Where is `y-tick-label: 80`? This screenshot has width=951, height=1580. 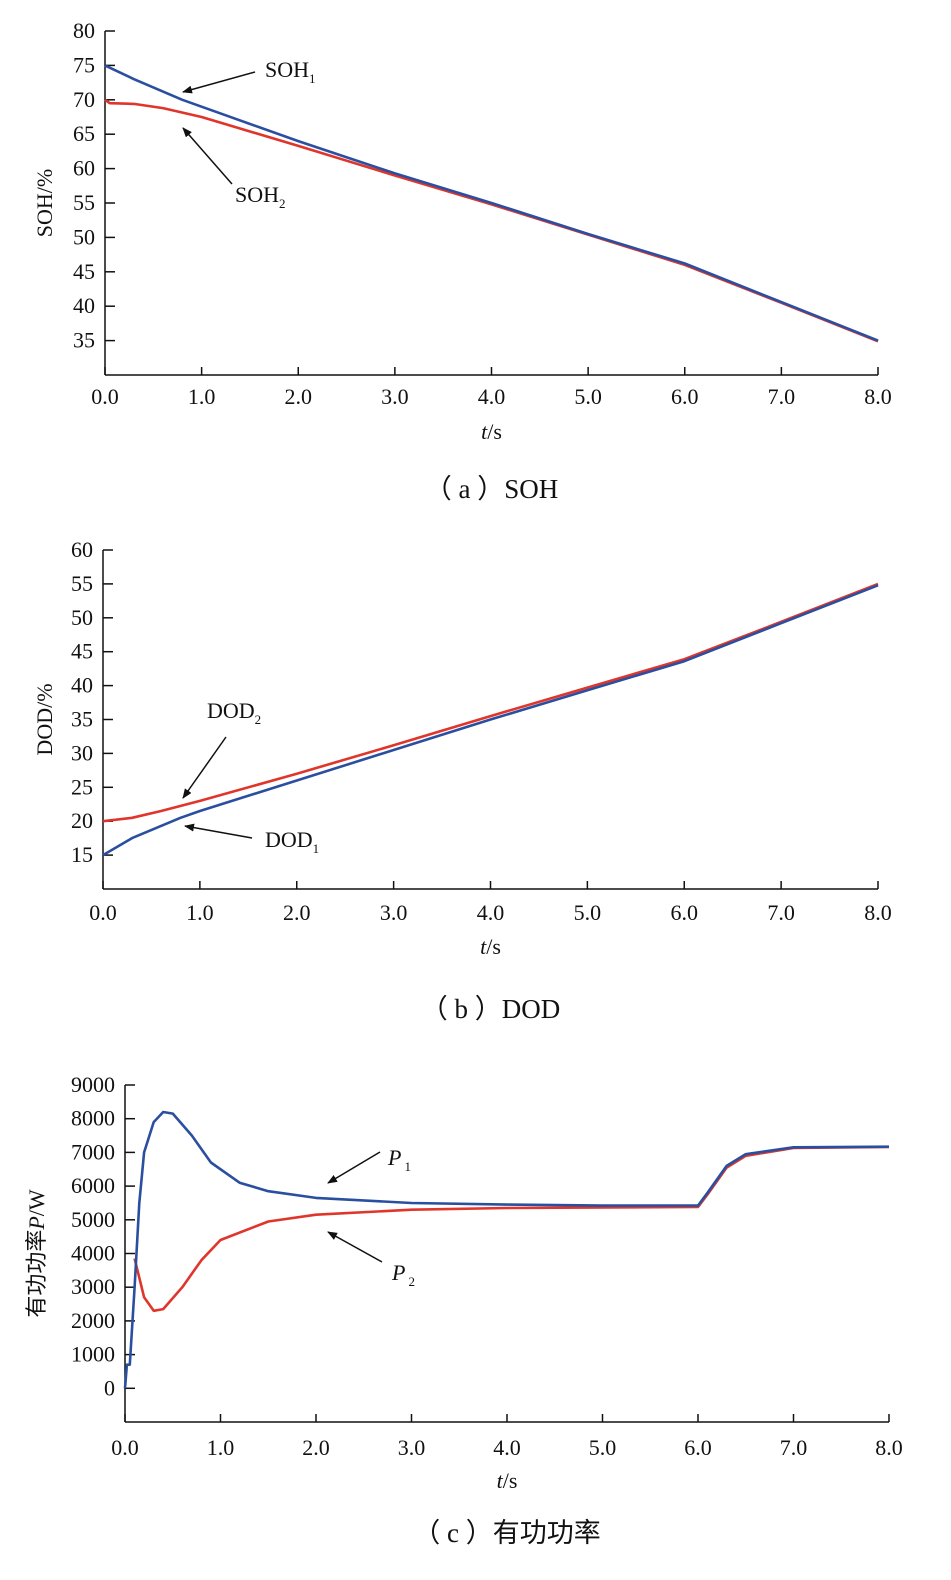 y-tick-label: 80 is located at coordinates (84, 30).